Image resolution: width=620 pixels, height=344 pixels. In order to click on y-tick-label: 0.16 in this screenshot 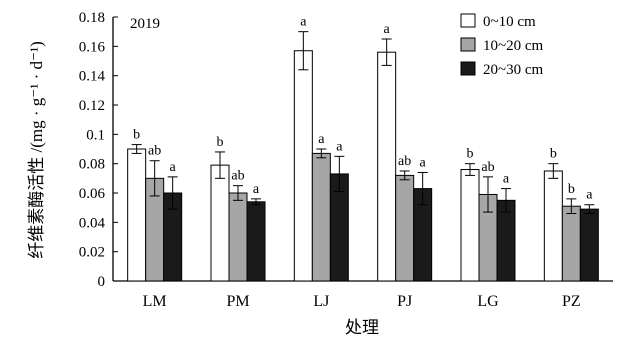, I will do `click(92, 47)`.